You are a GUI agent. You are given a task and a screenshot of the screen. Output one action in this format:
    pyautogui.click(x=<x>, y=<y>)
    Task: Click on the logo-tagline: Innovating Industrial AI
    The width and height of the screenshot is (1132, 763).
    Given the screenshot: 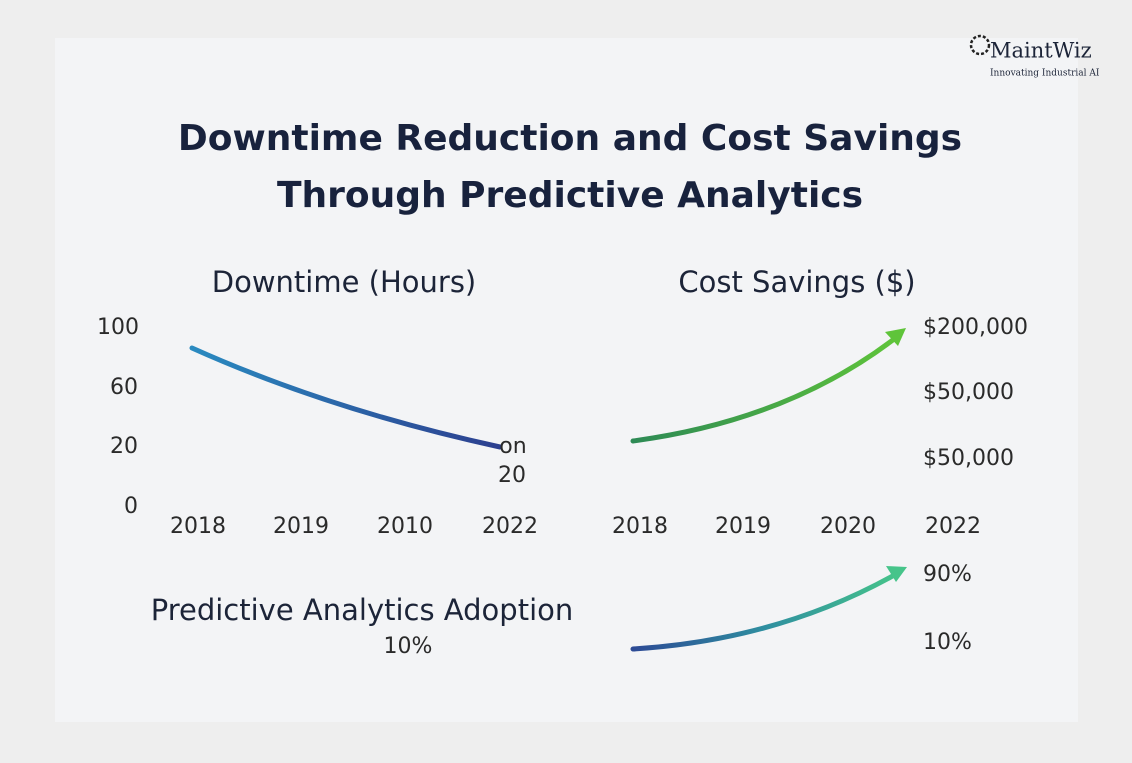 What is the action you would take?
    pyautogui.click(x=1045, y=74)
    